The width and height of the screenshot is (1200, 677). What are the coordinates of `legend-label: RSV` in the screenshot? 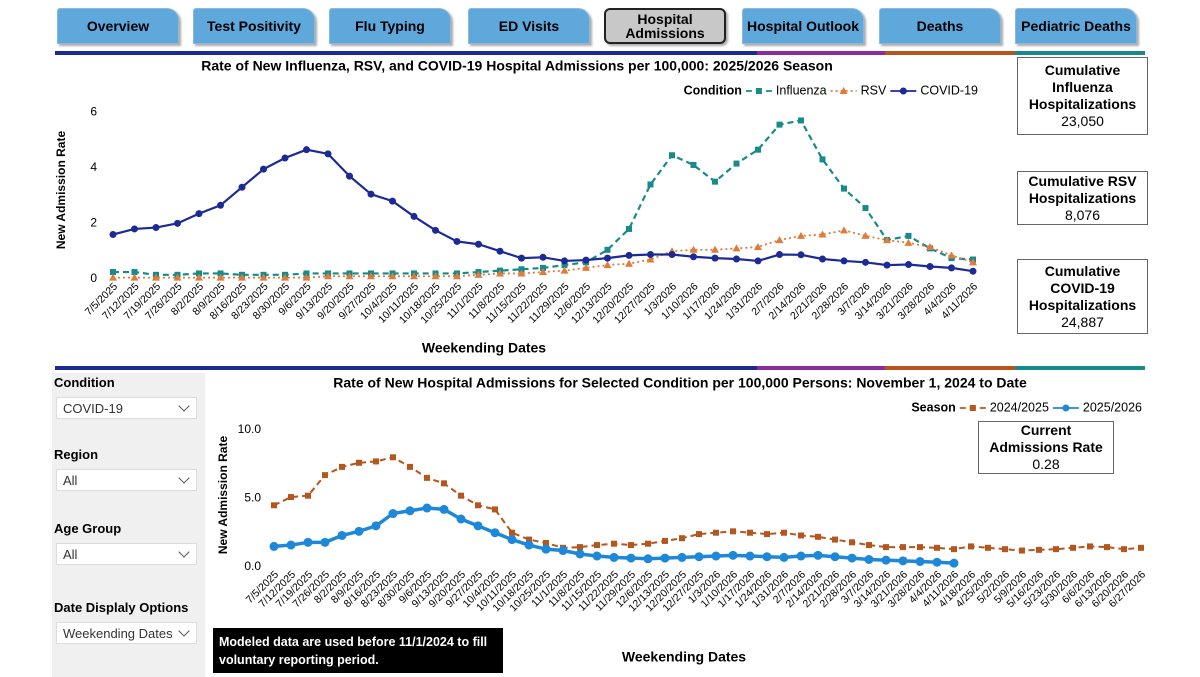 It's located at (874, 90).